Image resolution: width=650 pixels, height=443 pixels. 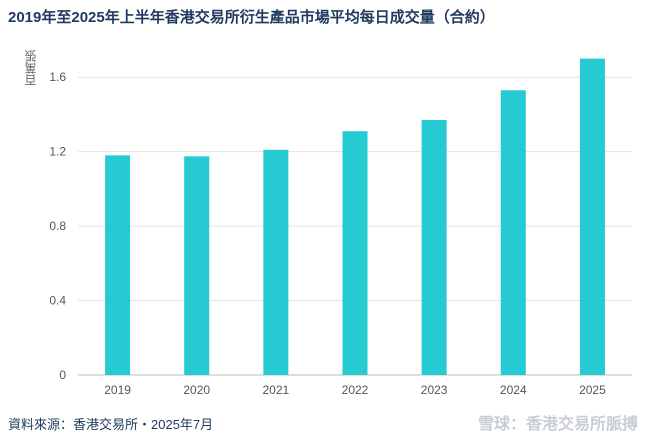 What do you see at coordinates (57, 301) in the screenshot?
I see `y-tick-label: 0.4` at bounding box center [57, 301].